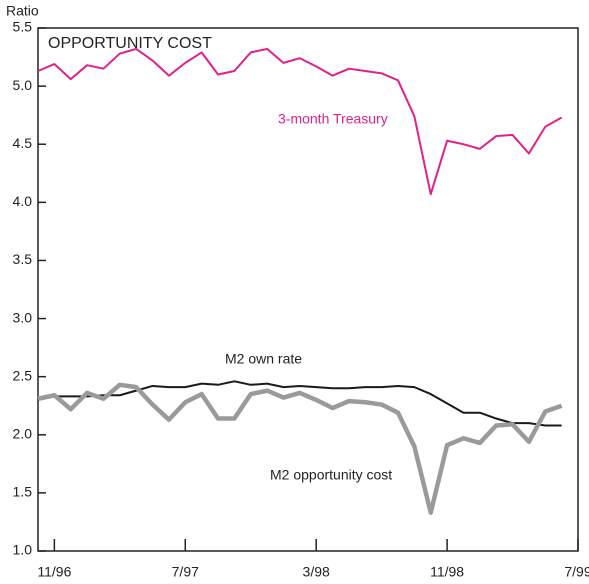 Image resolution: width=589 pixels, height=584 pixels. Describe the element at coordinates (576, 572) in the screenshot. I see `x-tick-label: 7/99` at that location.